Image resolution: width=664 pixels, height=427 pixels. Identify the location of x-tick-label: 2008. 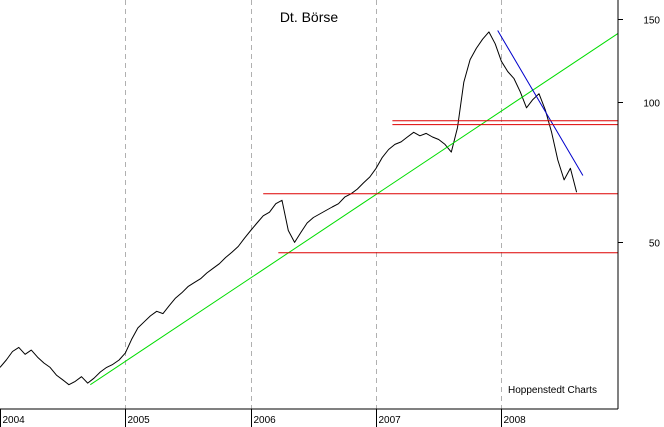
(515, 420).